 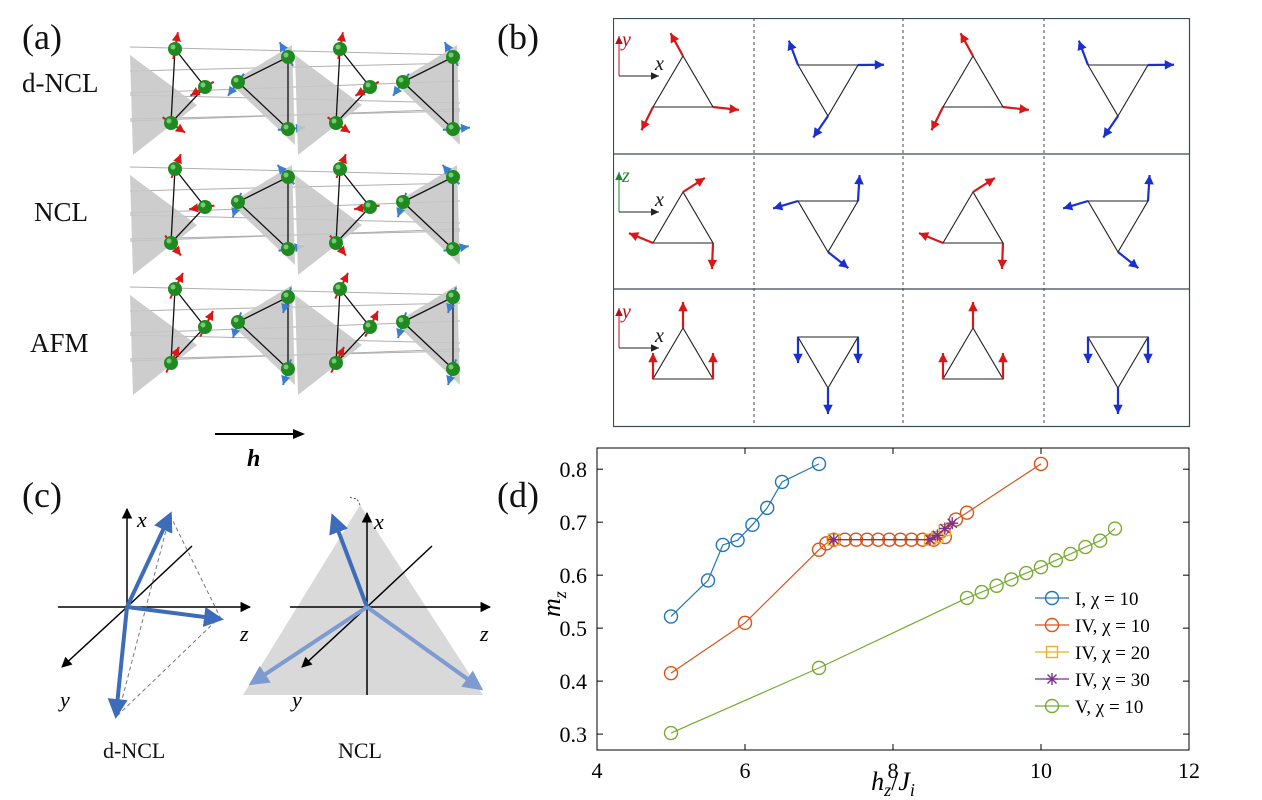 I want to click on y-tick-label: 0.4, so click(x=574, y=681).